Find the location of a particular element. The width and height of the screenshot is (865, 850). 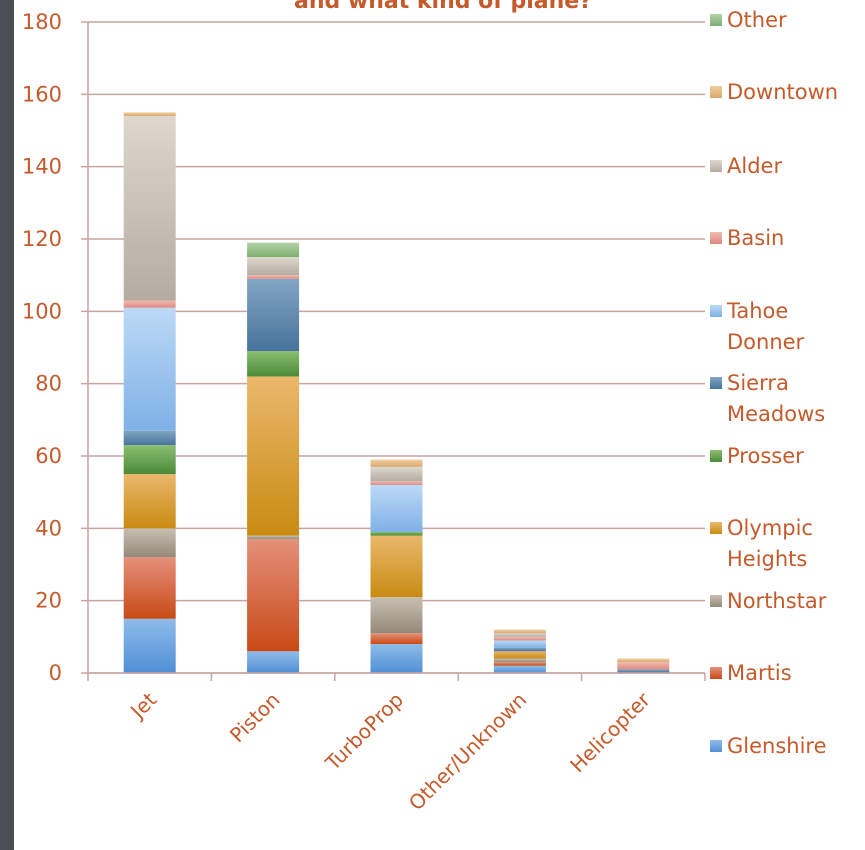

bar-other-unknown-downtown is located at coordinates (519, 631).